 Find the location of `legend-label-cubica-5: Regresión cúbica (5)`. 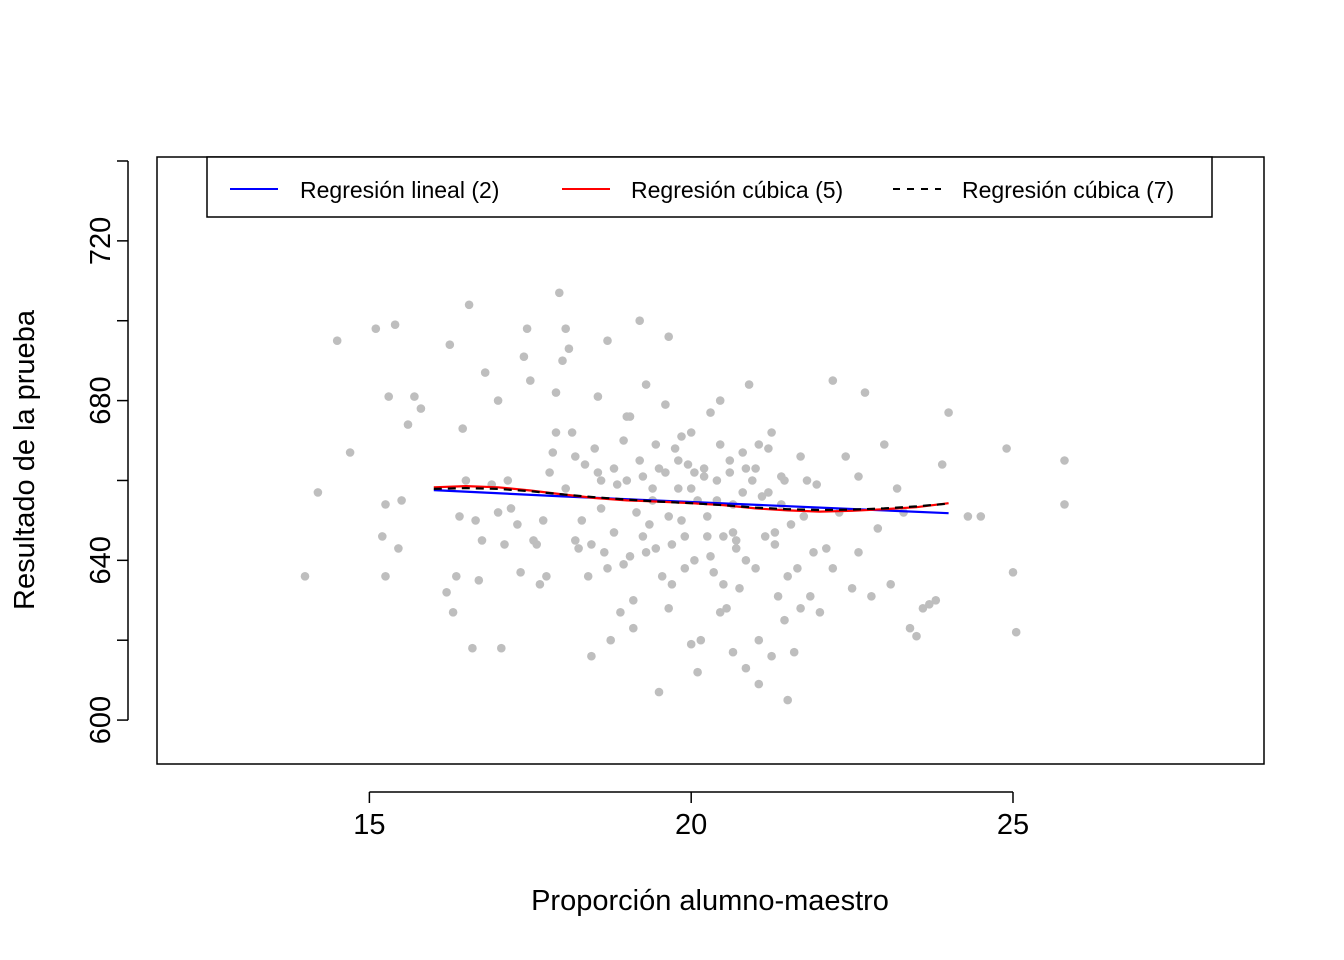

legend-label-cubica-5: Regresión cúbica (5) is located at coordinates (737, 190).